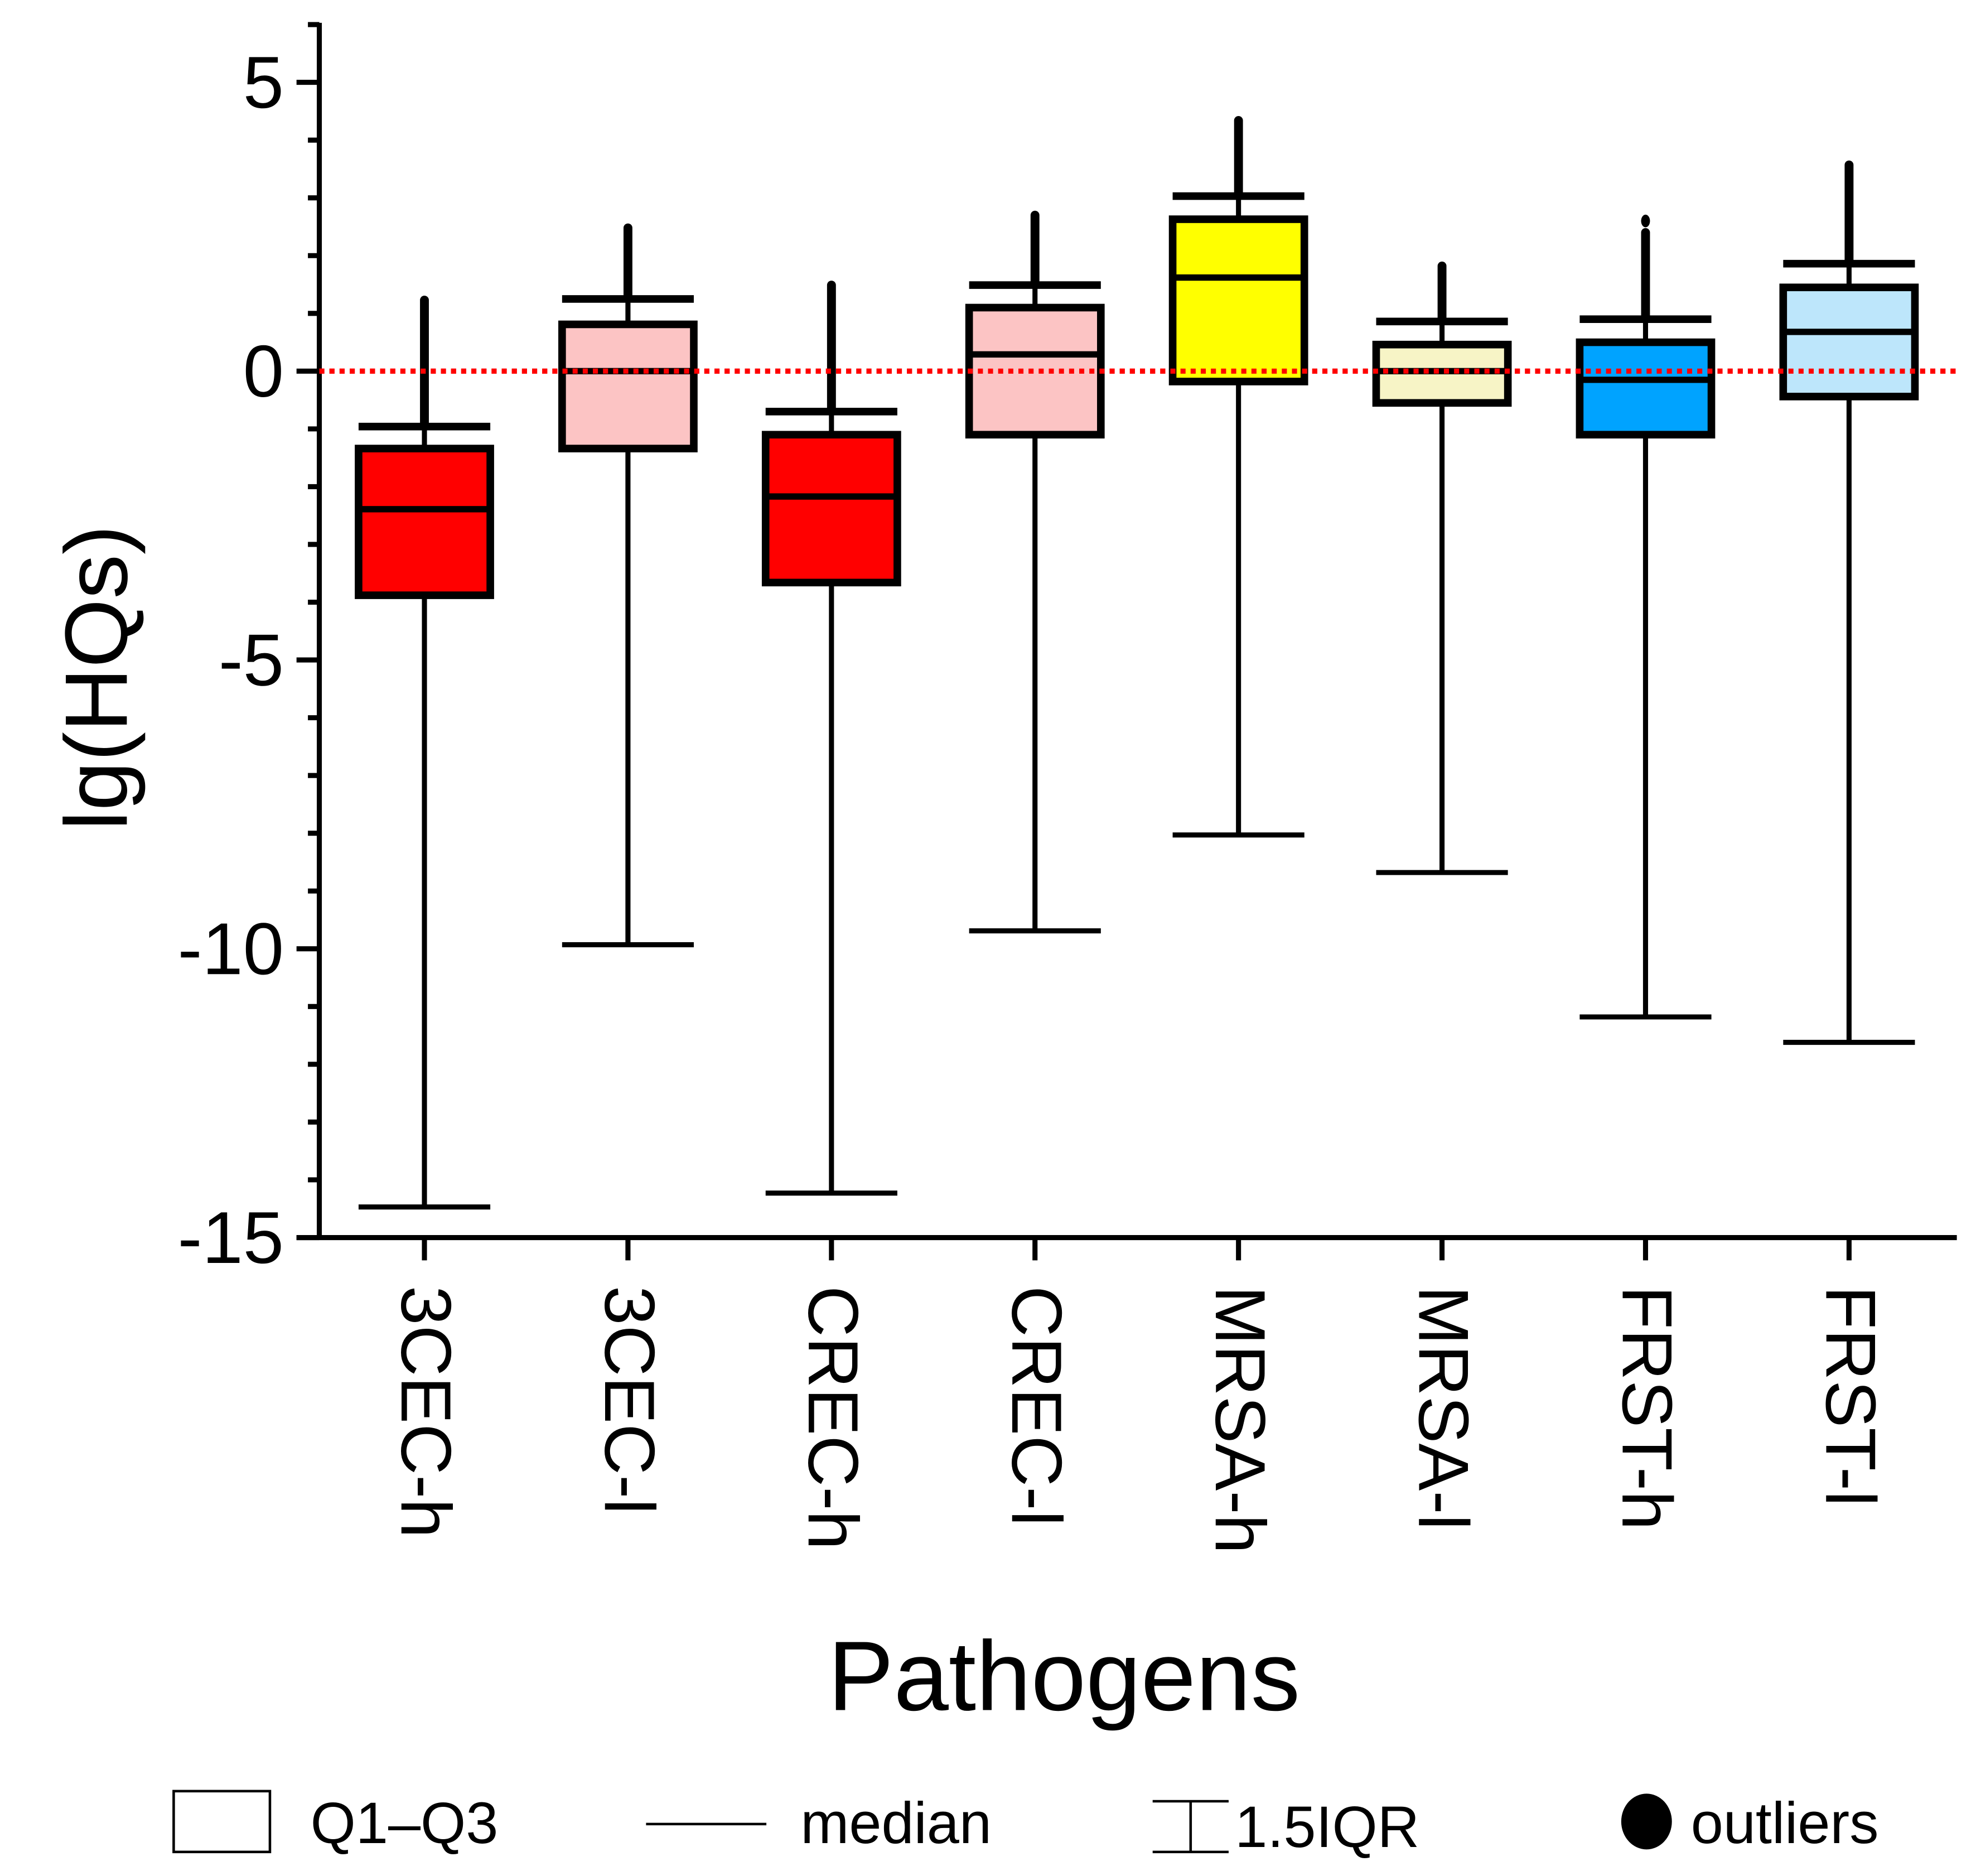 The image size is (1976, 1876). What do you see at coordinates (263, 82) in the screenshot?
I see `y-tick-label: 5` at bounding box center [263, 82].